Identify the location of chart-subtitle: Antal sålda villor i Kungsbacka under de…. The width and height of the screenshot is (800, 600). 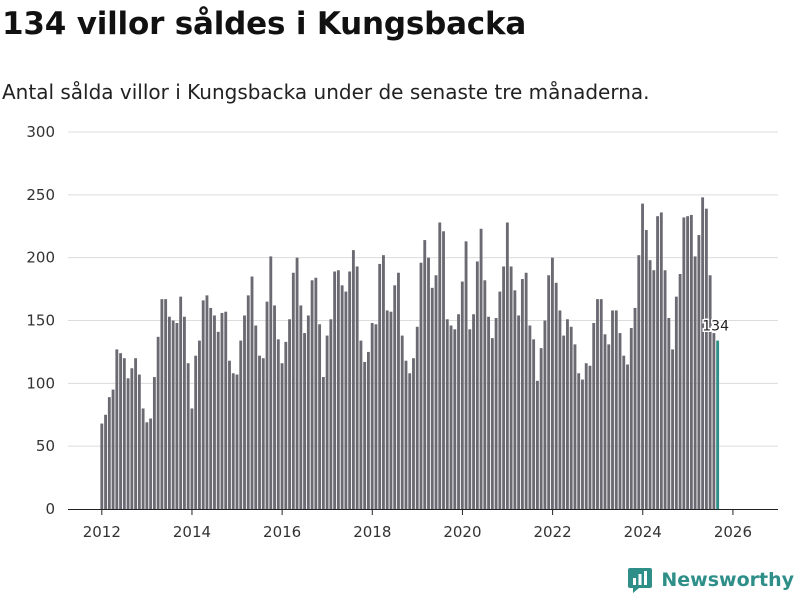
(326, 92).